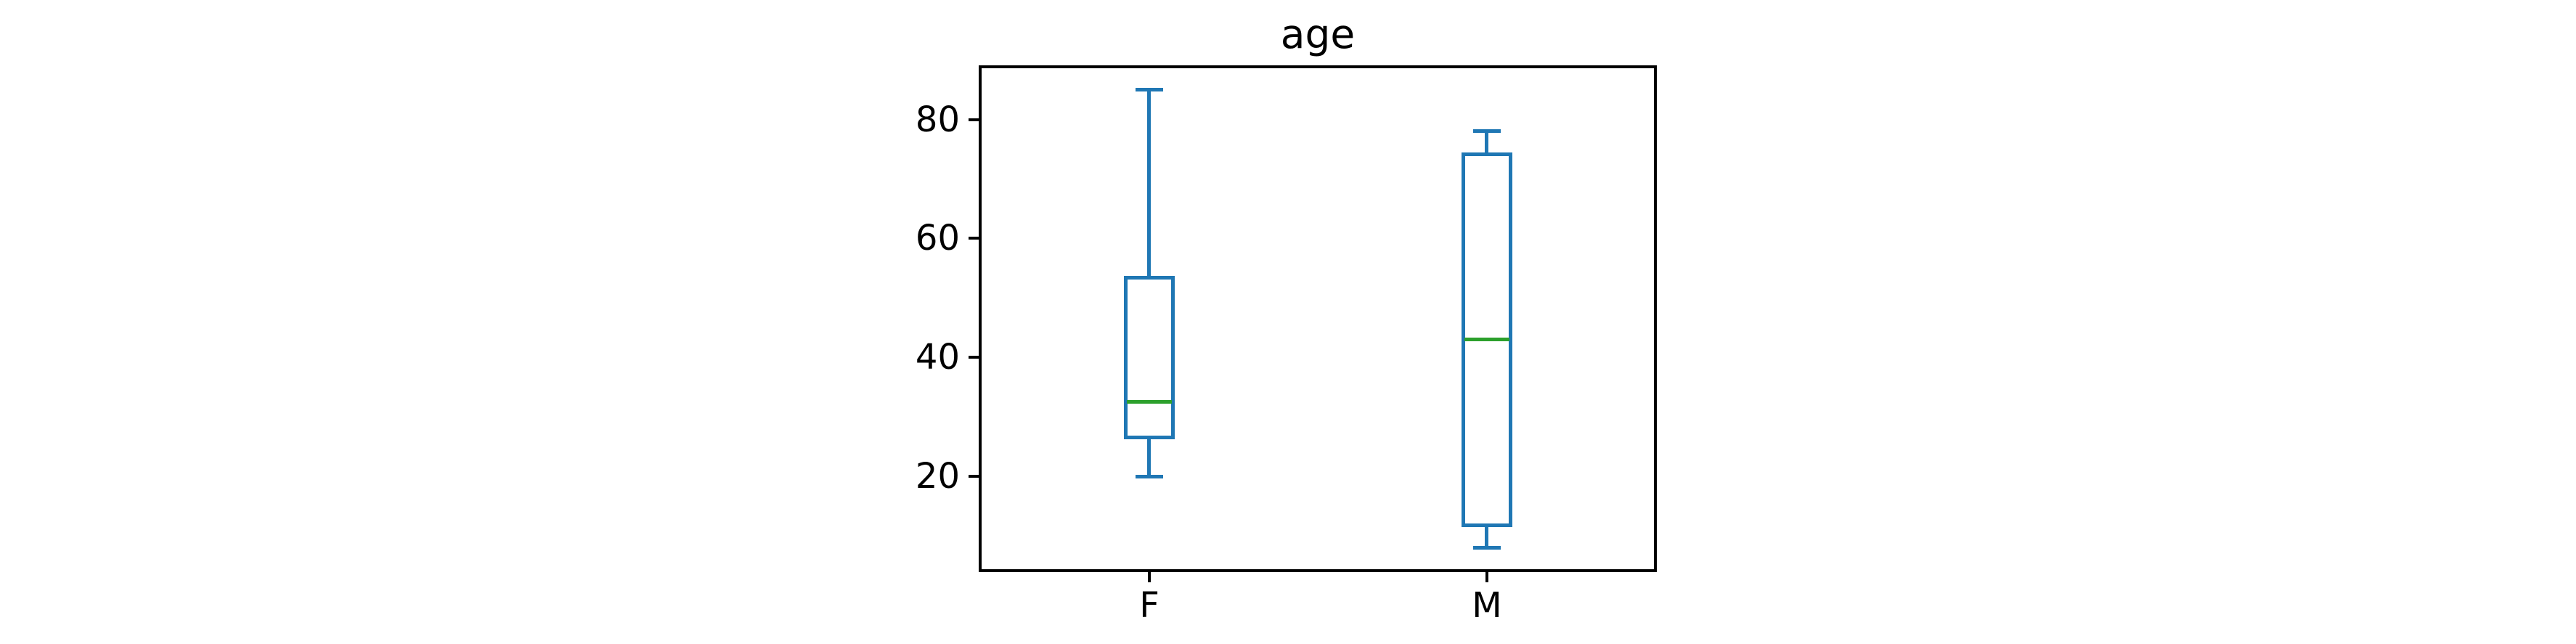 This screenshot has width=2576, height=644. What do you see at coordinates (1149, 605) in the screenshot?
I see `x-tick-label: F` at bounding box center [1149, 605].